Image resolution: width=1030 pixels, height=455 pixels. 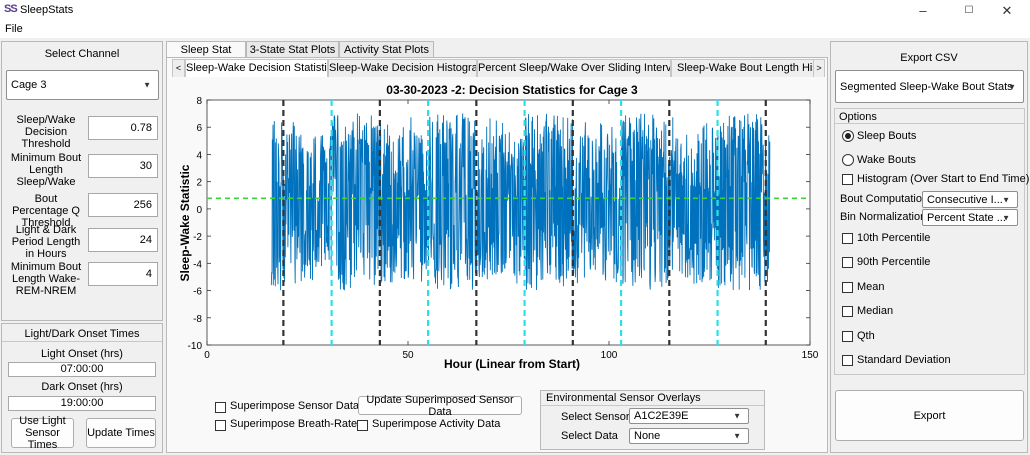 What do you see at coordinates (810, 355) in the screenshot?
I see `x-tick-label: 150` at bounding box center [810, 355].